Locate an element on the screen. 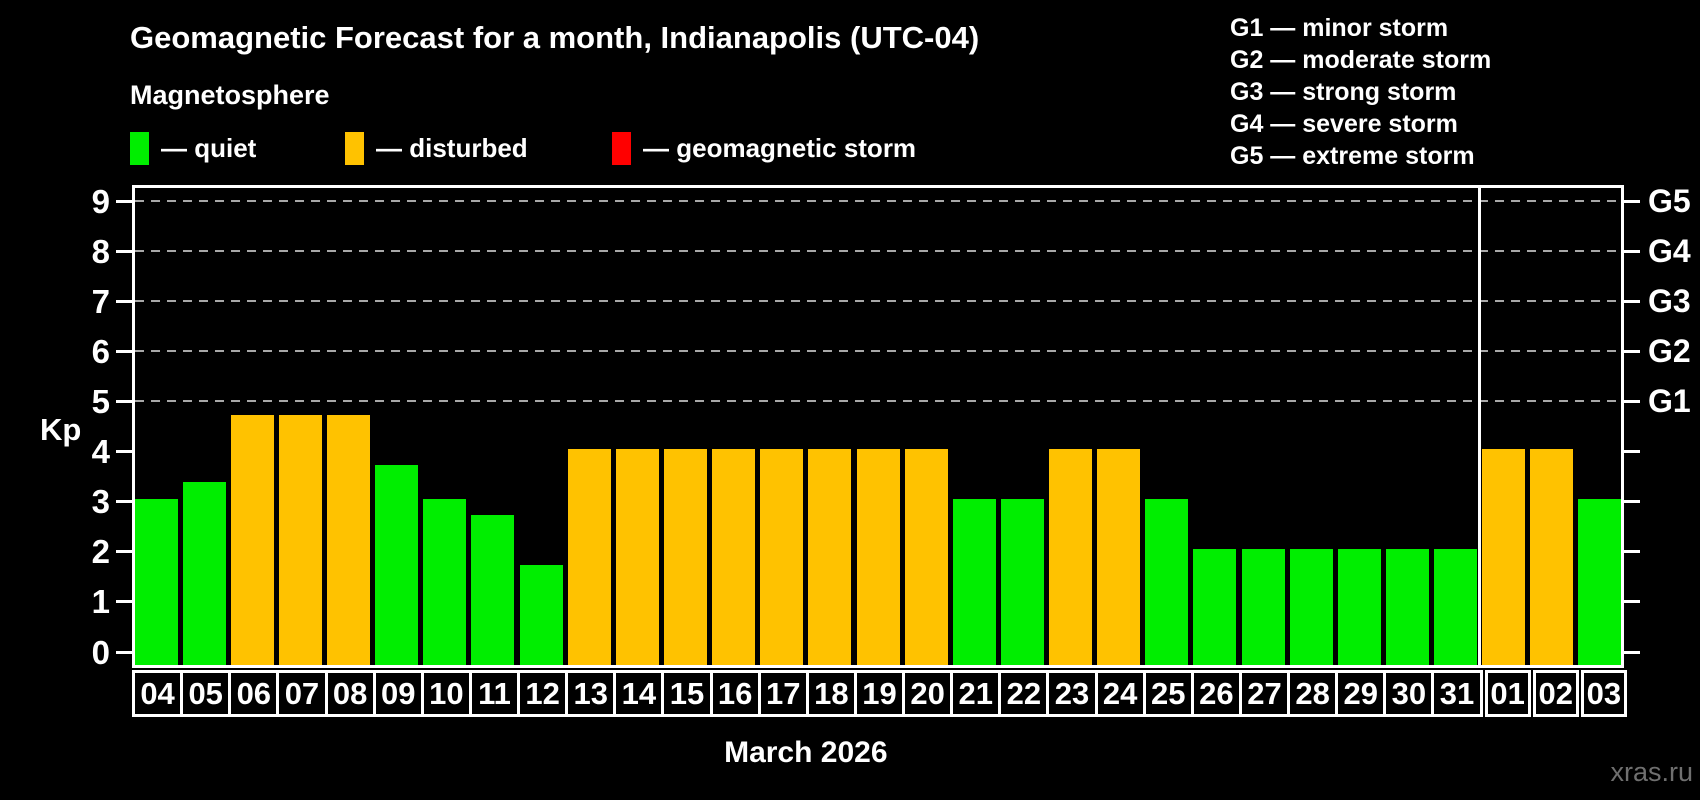 The width and height of the screenshot is (1700, 800). gridline-kp8 is located at coordinates (878, 251).